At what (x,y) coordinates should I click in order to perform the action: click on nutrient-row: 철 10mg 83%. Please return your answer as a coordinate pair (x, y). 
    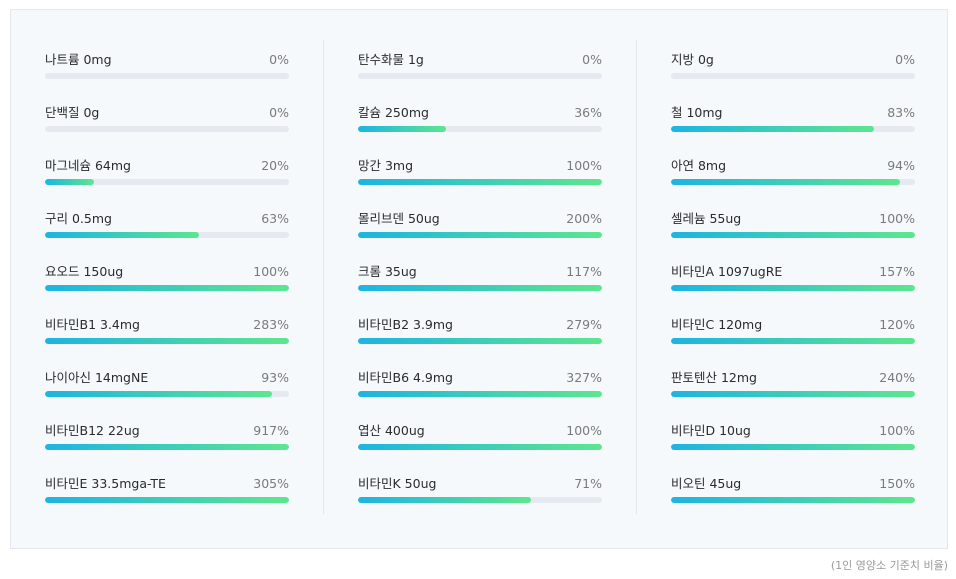
    Looking at the image, I should click on (793, 113).